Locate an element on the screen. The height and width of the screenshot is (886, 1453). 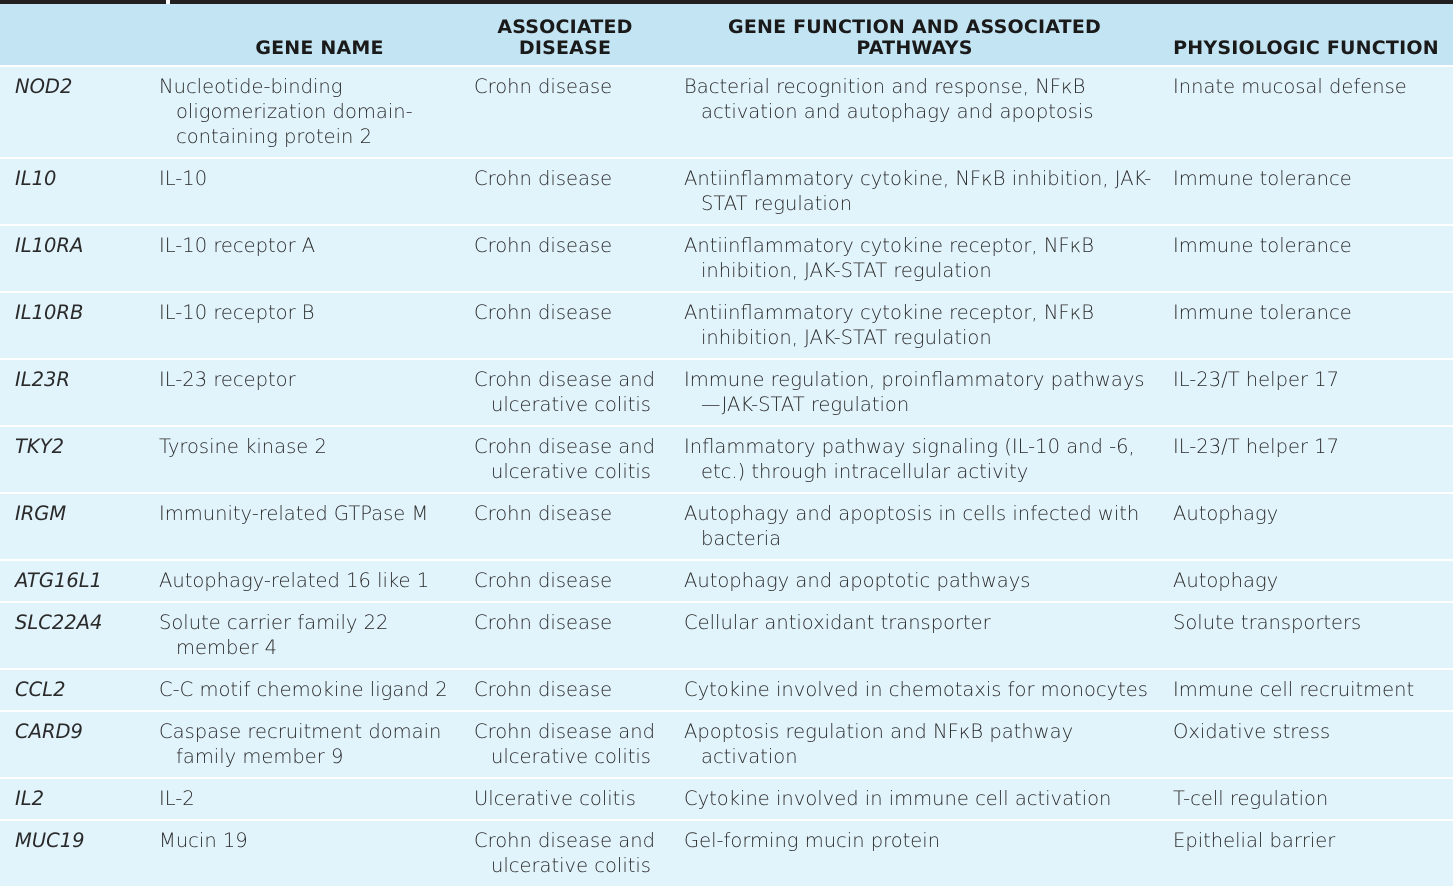
gene-name-text: IL-10 is located at coordinates (183, 178).